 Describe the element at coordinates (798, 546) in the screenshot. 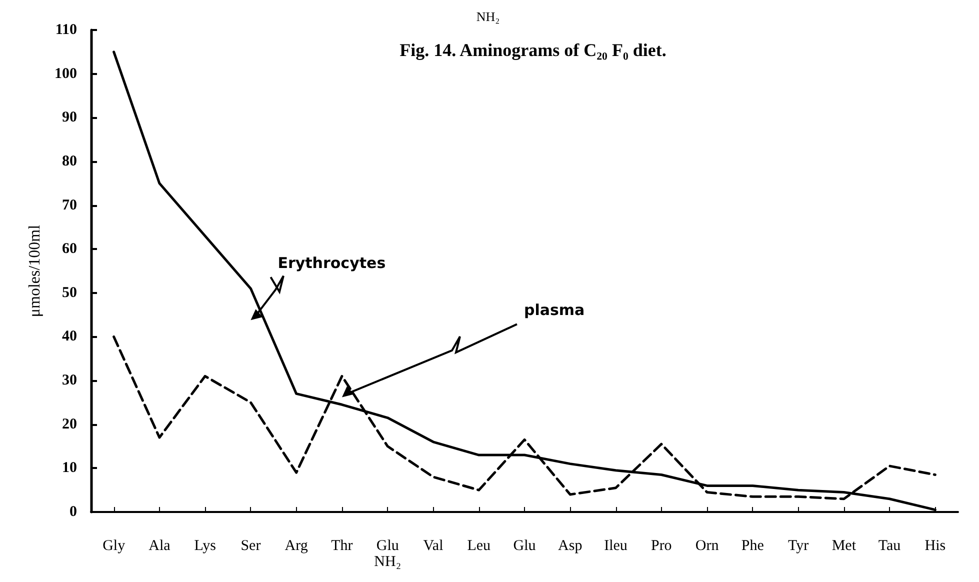

I see `x-tick-label: Tyr` at that location.